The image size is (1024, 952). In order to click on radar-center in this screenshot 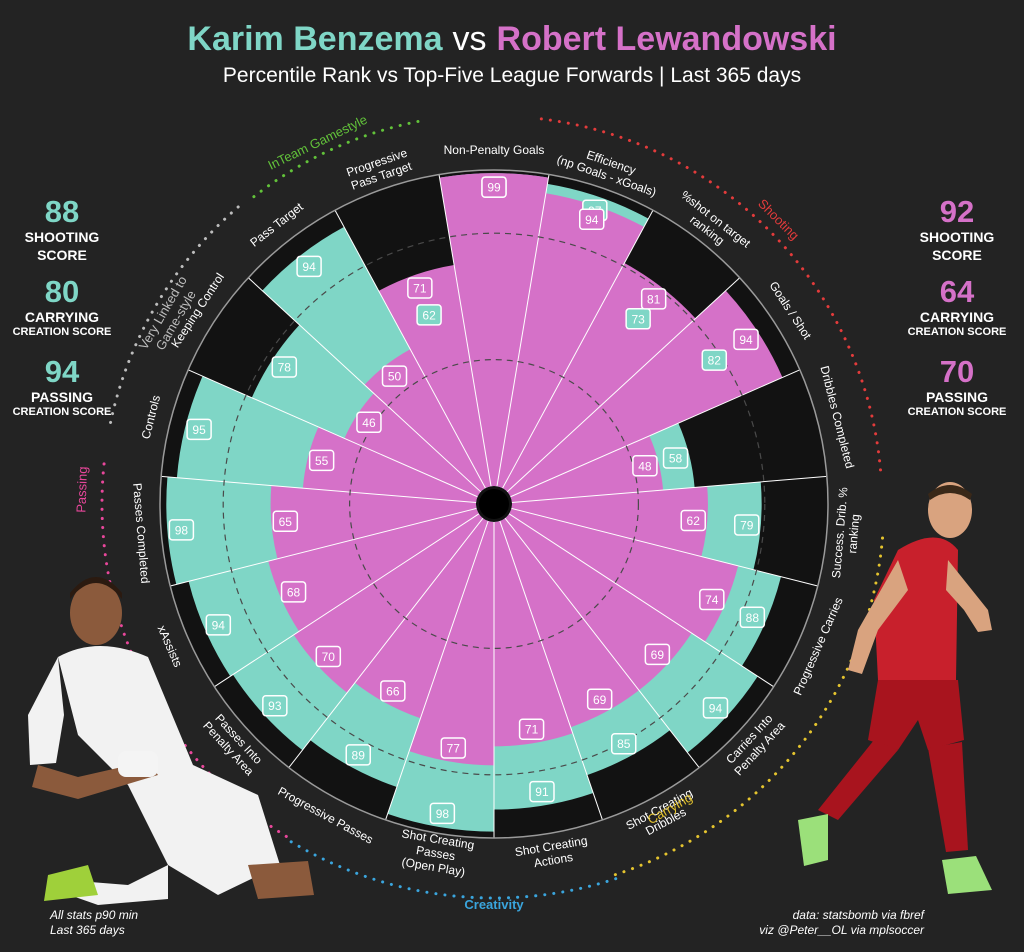, I will do `click(494, 504)`.